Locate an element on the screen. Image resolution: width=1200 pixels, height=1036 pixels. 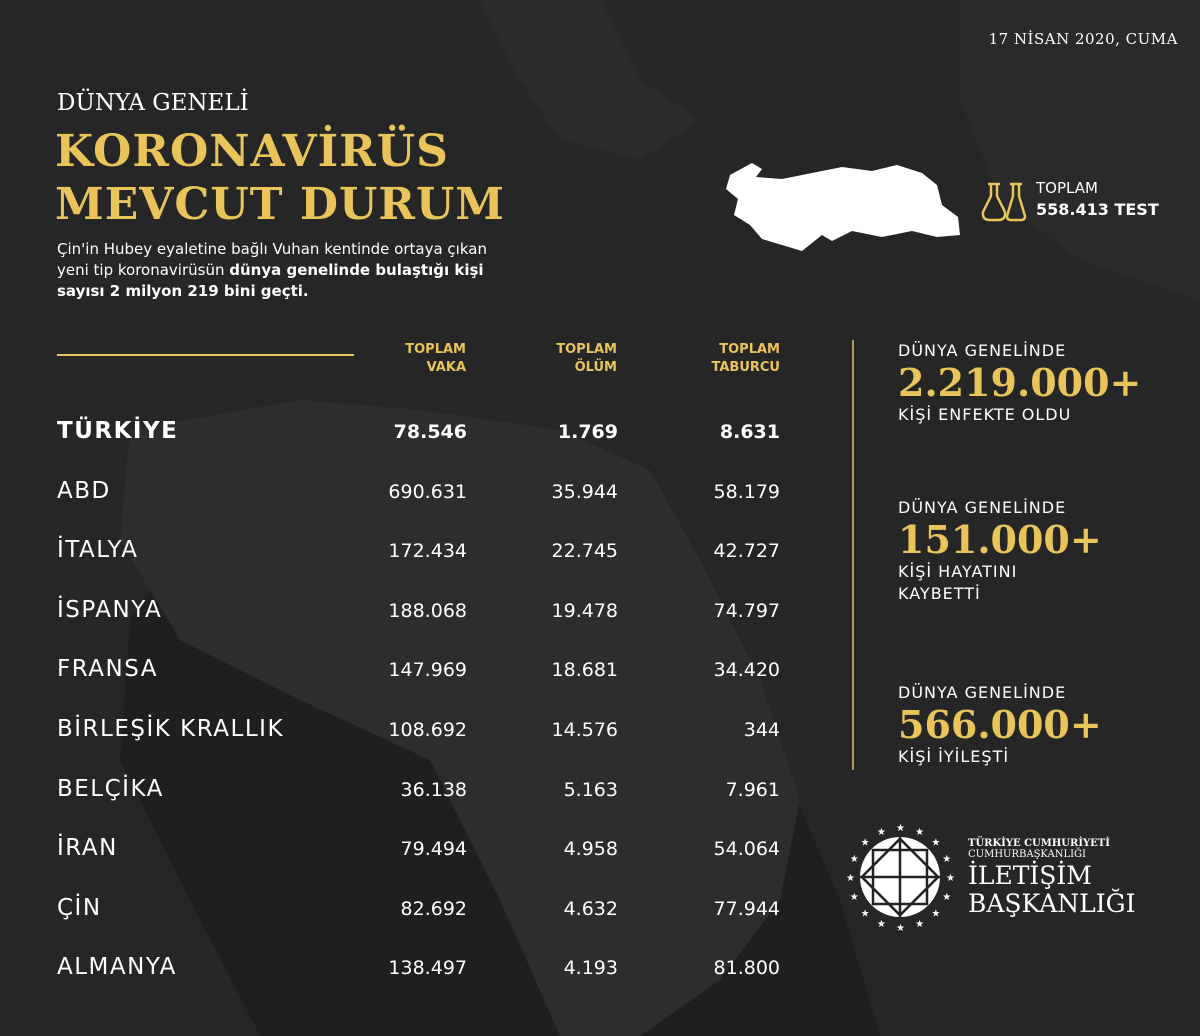
country-name: ÇİN is located at coordinates (79, 907).